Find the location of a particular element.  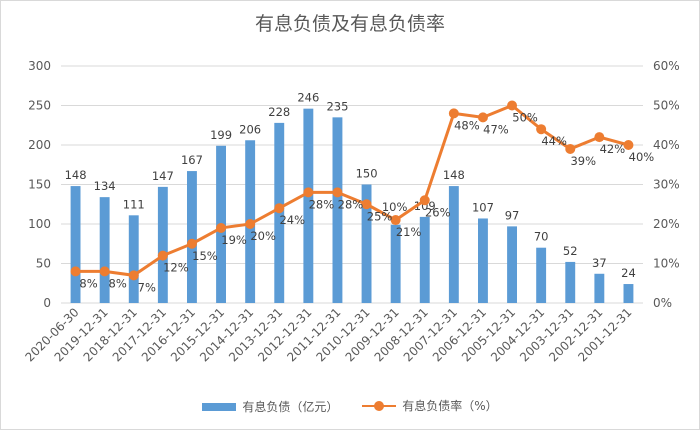

line-data-label: 48% is located at coordinates (467, 125).